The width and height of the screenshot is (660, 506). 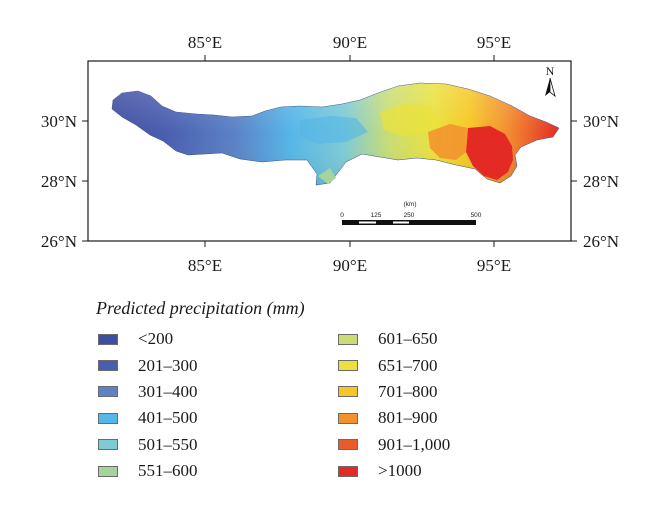 What do you see at coordinates (408, 365) in the screenshot?
I see `legend-label: 651–700` at bounding box center [408, 365].